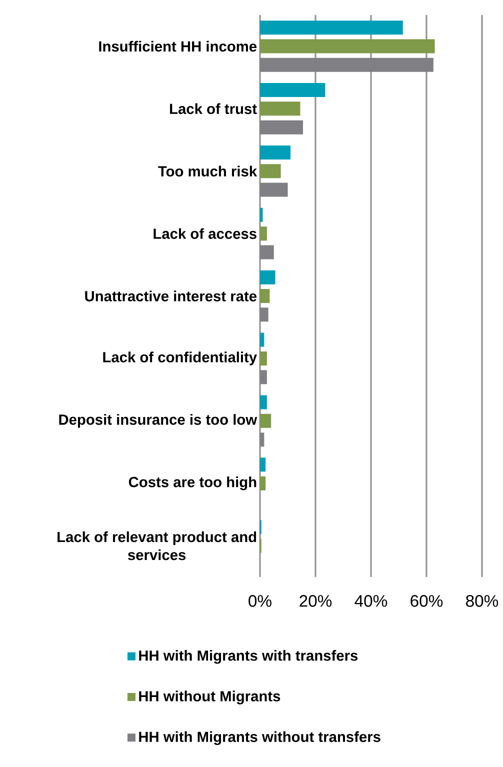 Image resolution: width=503 pixels, height=767 pixels. Describe the element at coordinates (259, 738) in the screenshot. I see `legend-label: HH with Migrants without transfers` at that location.